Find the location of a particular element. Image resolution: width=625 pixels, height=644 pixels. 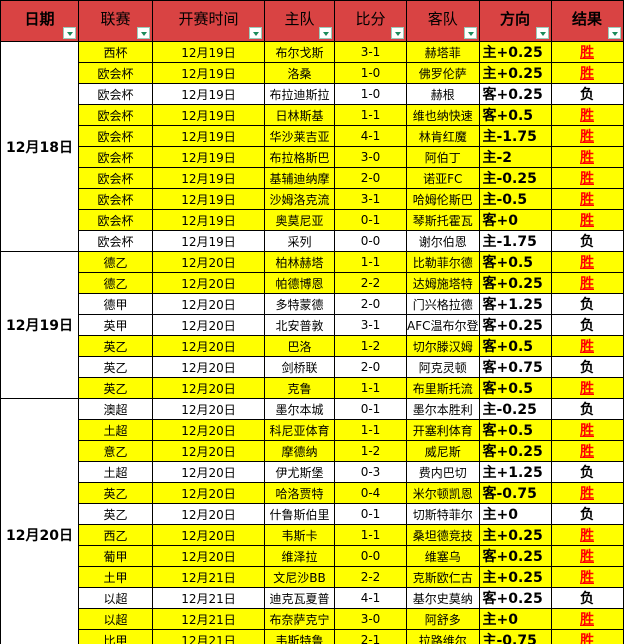

score-cell: 2-2 is located at coordinates (370, 577).